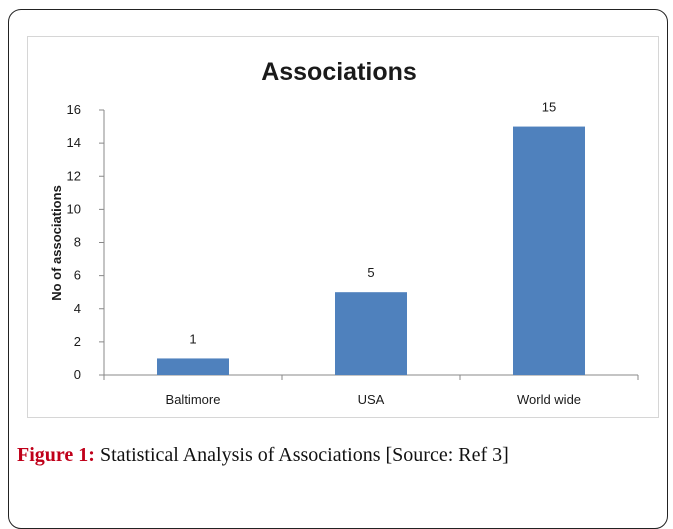 The height and width of the screenshot is (529, 673). Describe the element at coordinates (56, 243) in the screenshot. I see `y-axis-title: No of associations` at that location.